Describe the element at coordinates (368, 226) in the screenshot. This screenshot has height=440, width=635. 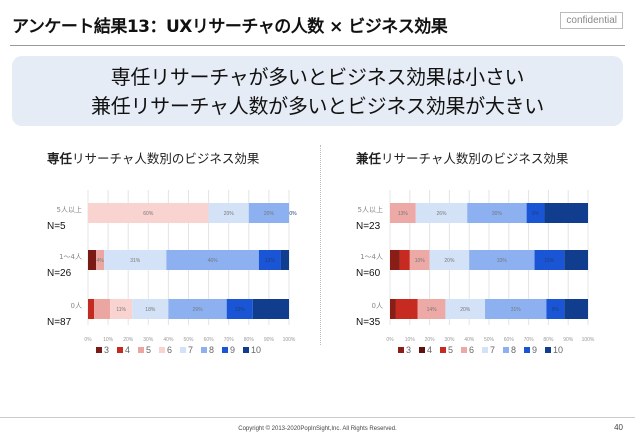
I see `n-label: N=23` at that location.